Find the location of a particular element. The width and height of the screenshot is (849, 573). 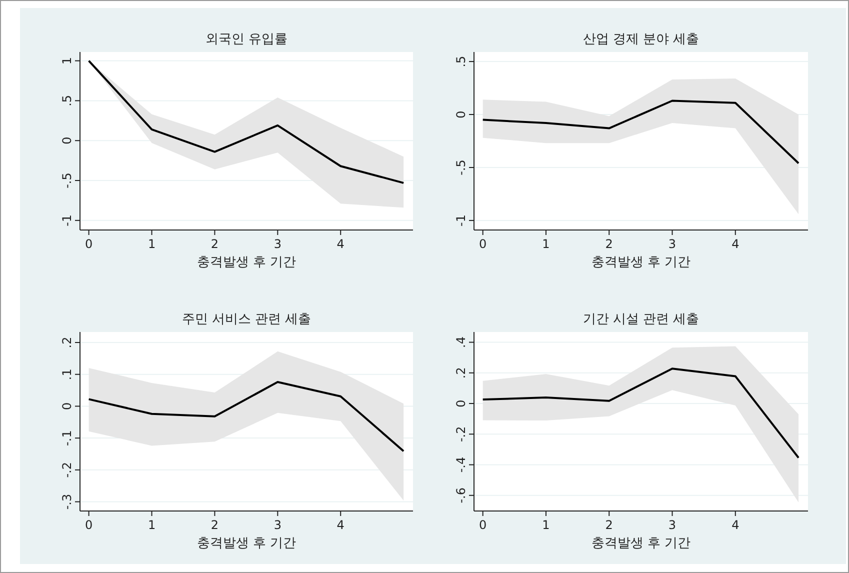

chart-title: 외국인 유입률 is located at coordinates (246, 39).